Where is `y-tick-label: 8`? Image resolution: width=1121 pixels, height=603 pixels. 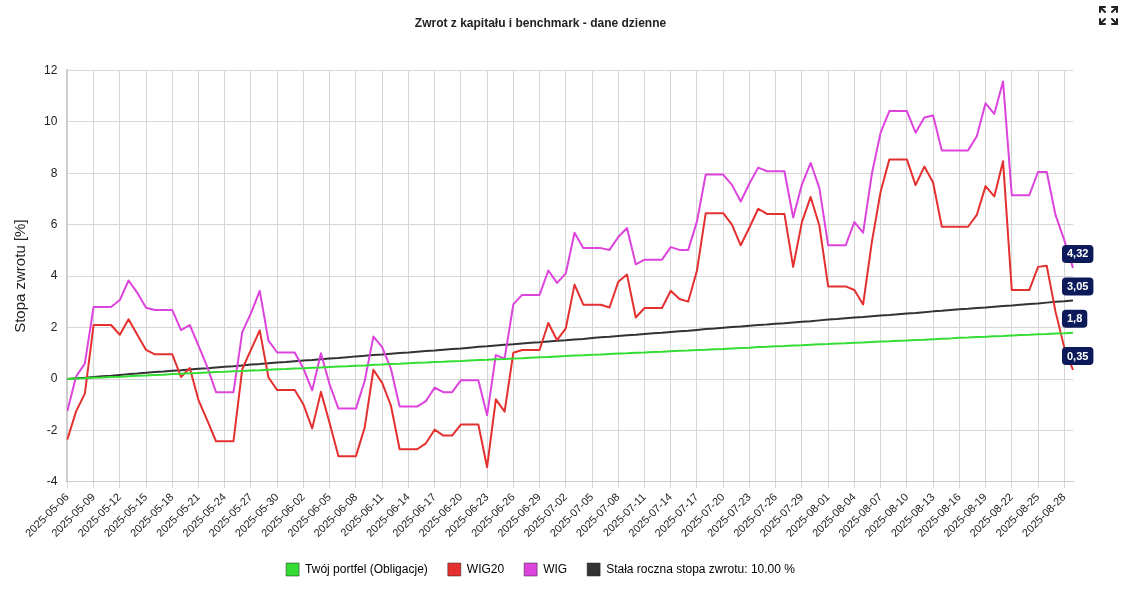 y-tick-label: 8 is located at coordinates (54, 172).